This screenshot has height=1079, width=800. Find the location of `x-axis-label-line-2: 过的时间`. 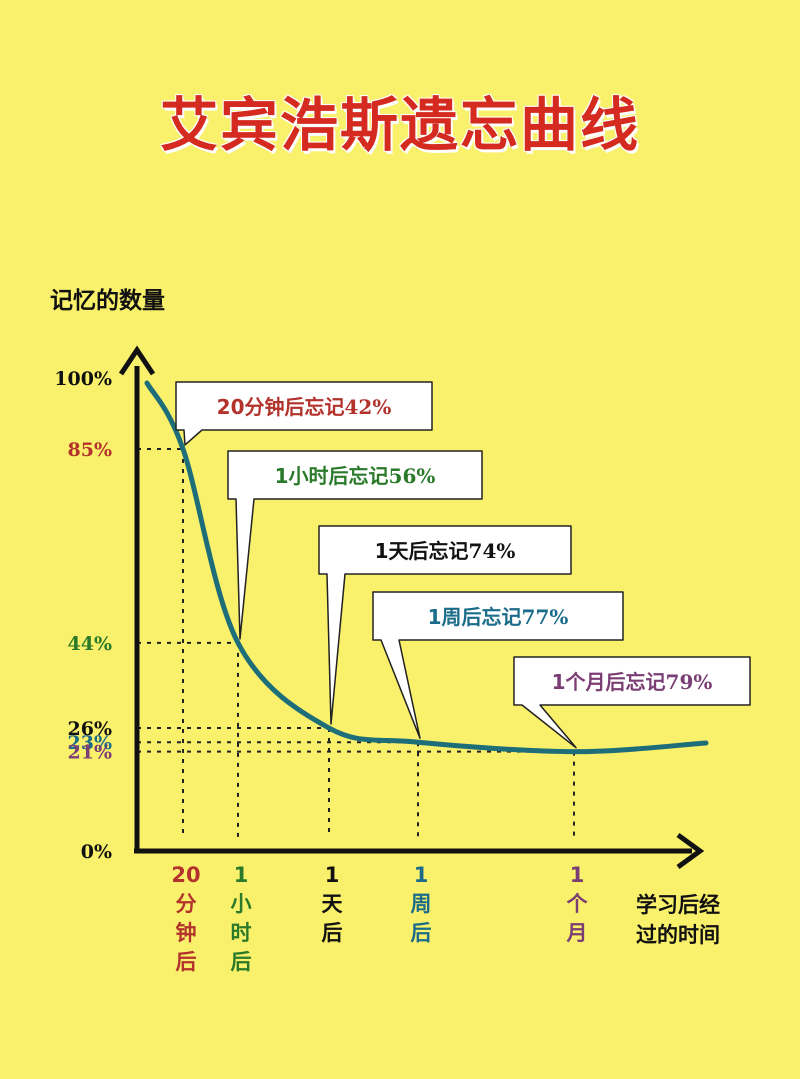

x-axis-label-line-2: 过的时间 is located at coordinates (678, 935).